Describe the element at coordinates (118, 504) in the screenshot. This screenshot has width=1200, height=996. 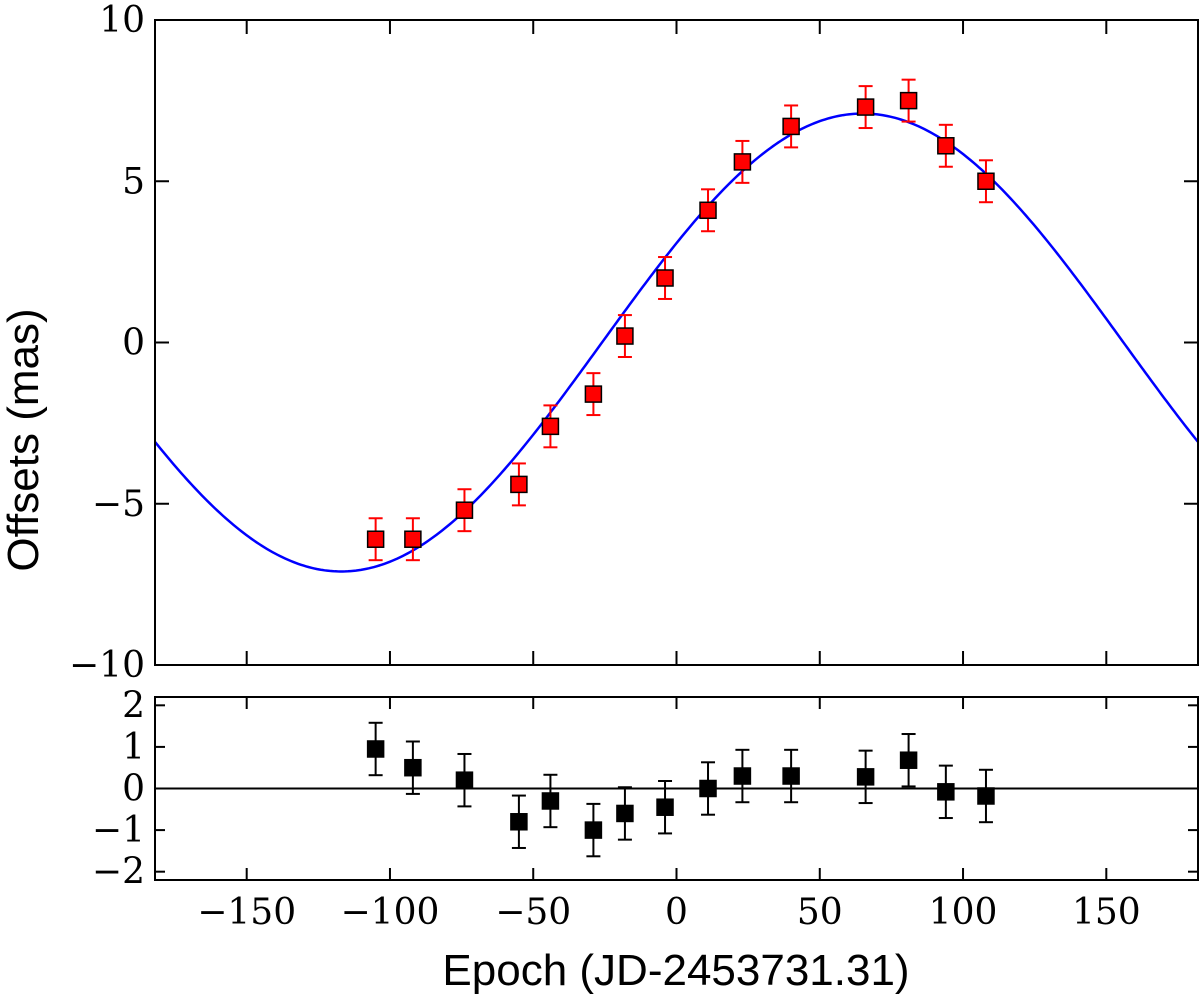
I see `y-tick-label: −5` at that location.